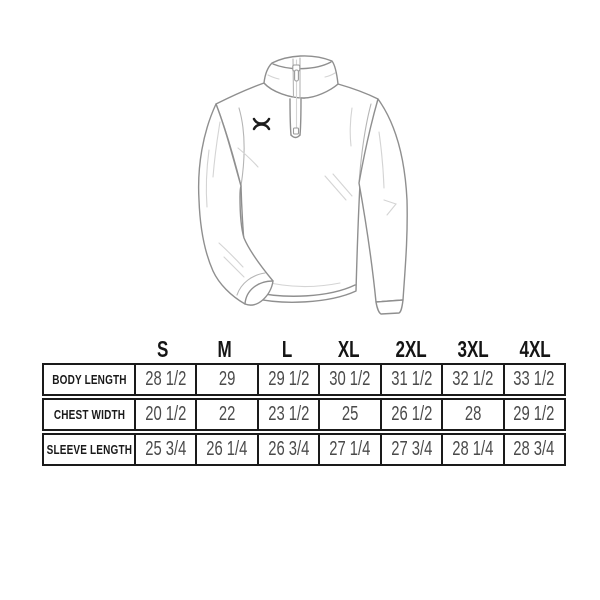 This screenshot has width=600, height=600. I want to click on size-header-spacer, so click(87, 361).